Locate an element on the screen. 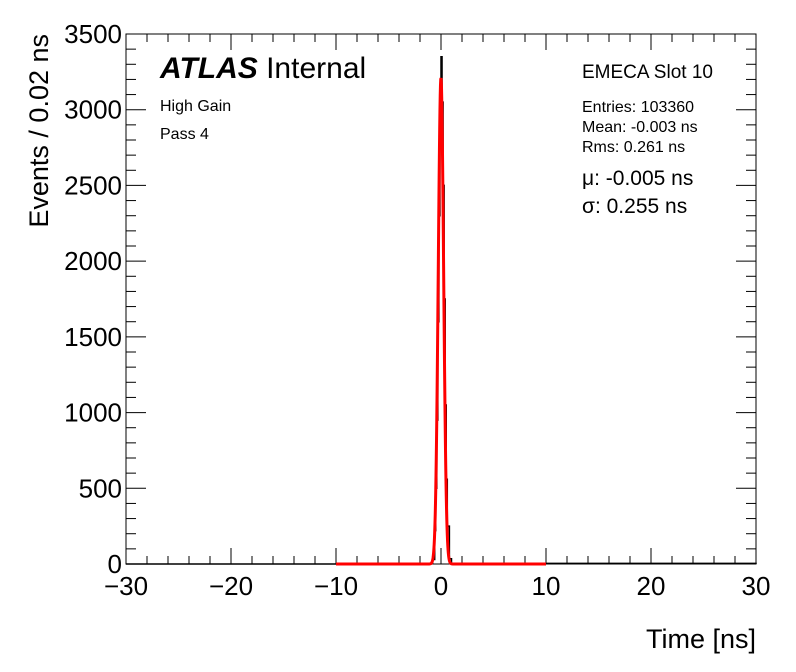 Image resolution: width=796 pixels, height=672 pixels. y-tick-label: 3500 is located at coordinates (93, 34).